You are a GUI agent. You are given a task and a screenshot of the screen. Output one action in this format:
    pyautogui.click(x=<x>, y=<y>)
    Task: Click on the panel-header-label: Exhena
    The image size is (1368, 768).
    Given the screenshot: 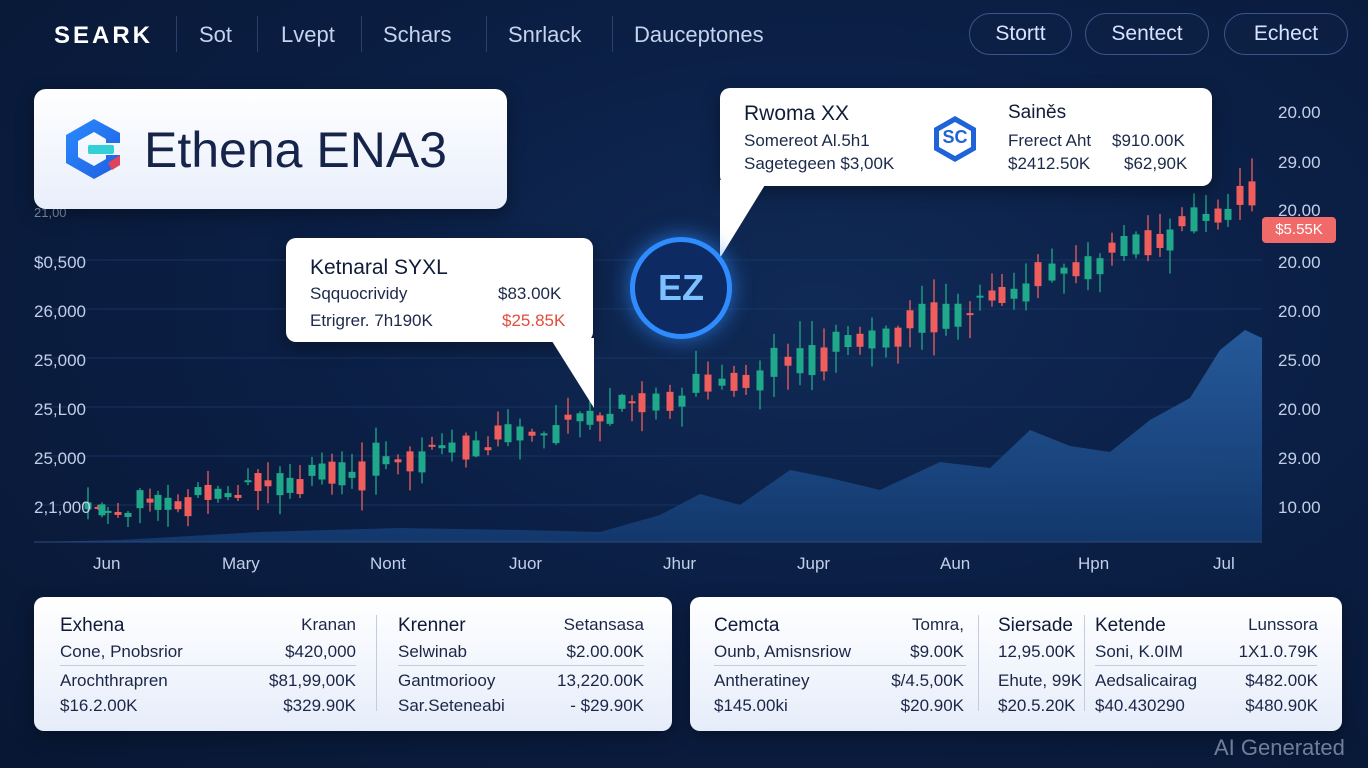 What is the action you would take?
    pyautogui.click(x=92, y=625)
    